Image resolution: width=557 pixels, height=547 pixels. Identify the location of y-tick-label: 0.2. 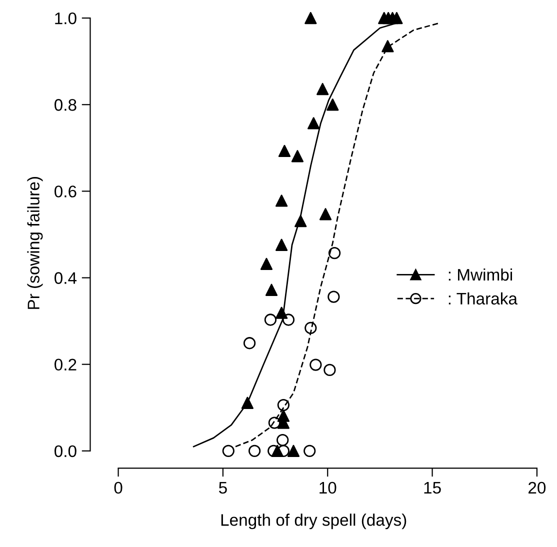
(65, 364).